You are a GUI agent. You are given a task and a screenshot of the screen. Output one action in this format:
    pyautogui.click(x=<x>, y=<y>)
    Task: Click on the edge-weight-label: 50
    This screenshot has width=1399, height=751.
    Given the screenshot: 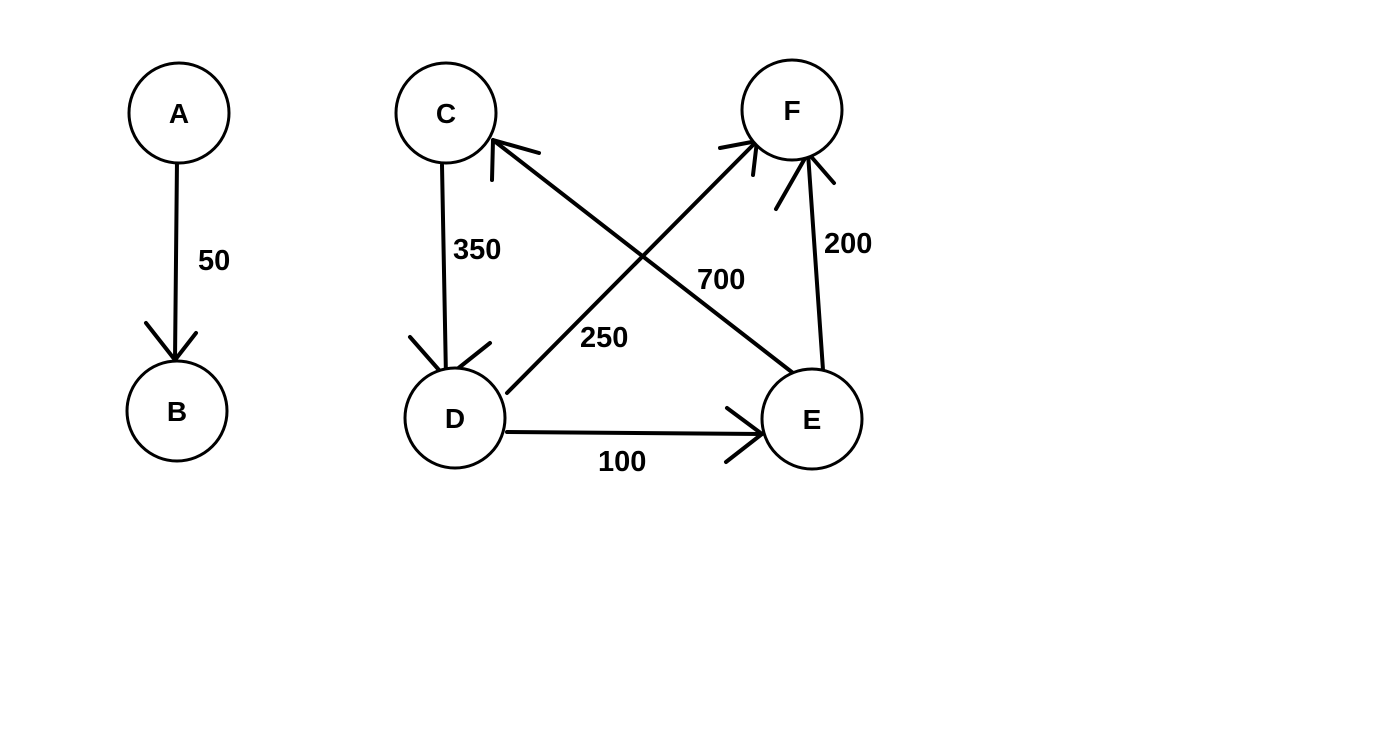 What is the action you would take?
    pyautogui.click(x=214, y=261)
    